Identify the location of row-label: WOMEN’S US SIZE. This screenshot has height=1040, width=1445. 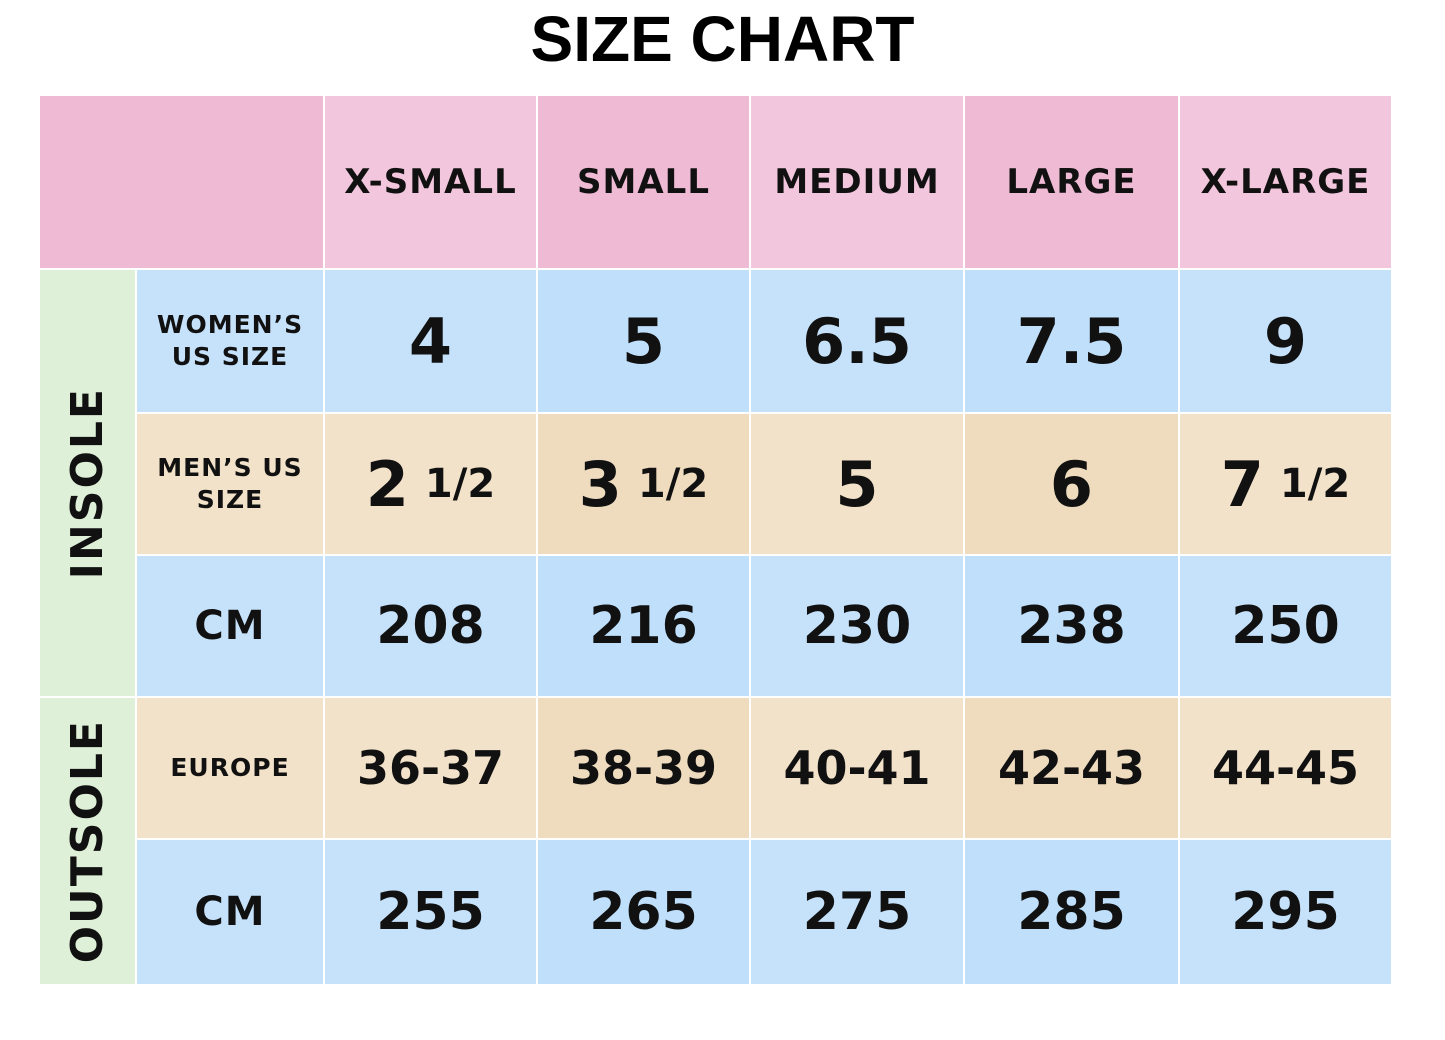
(230, 341).